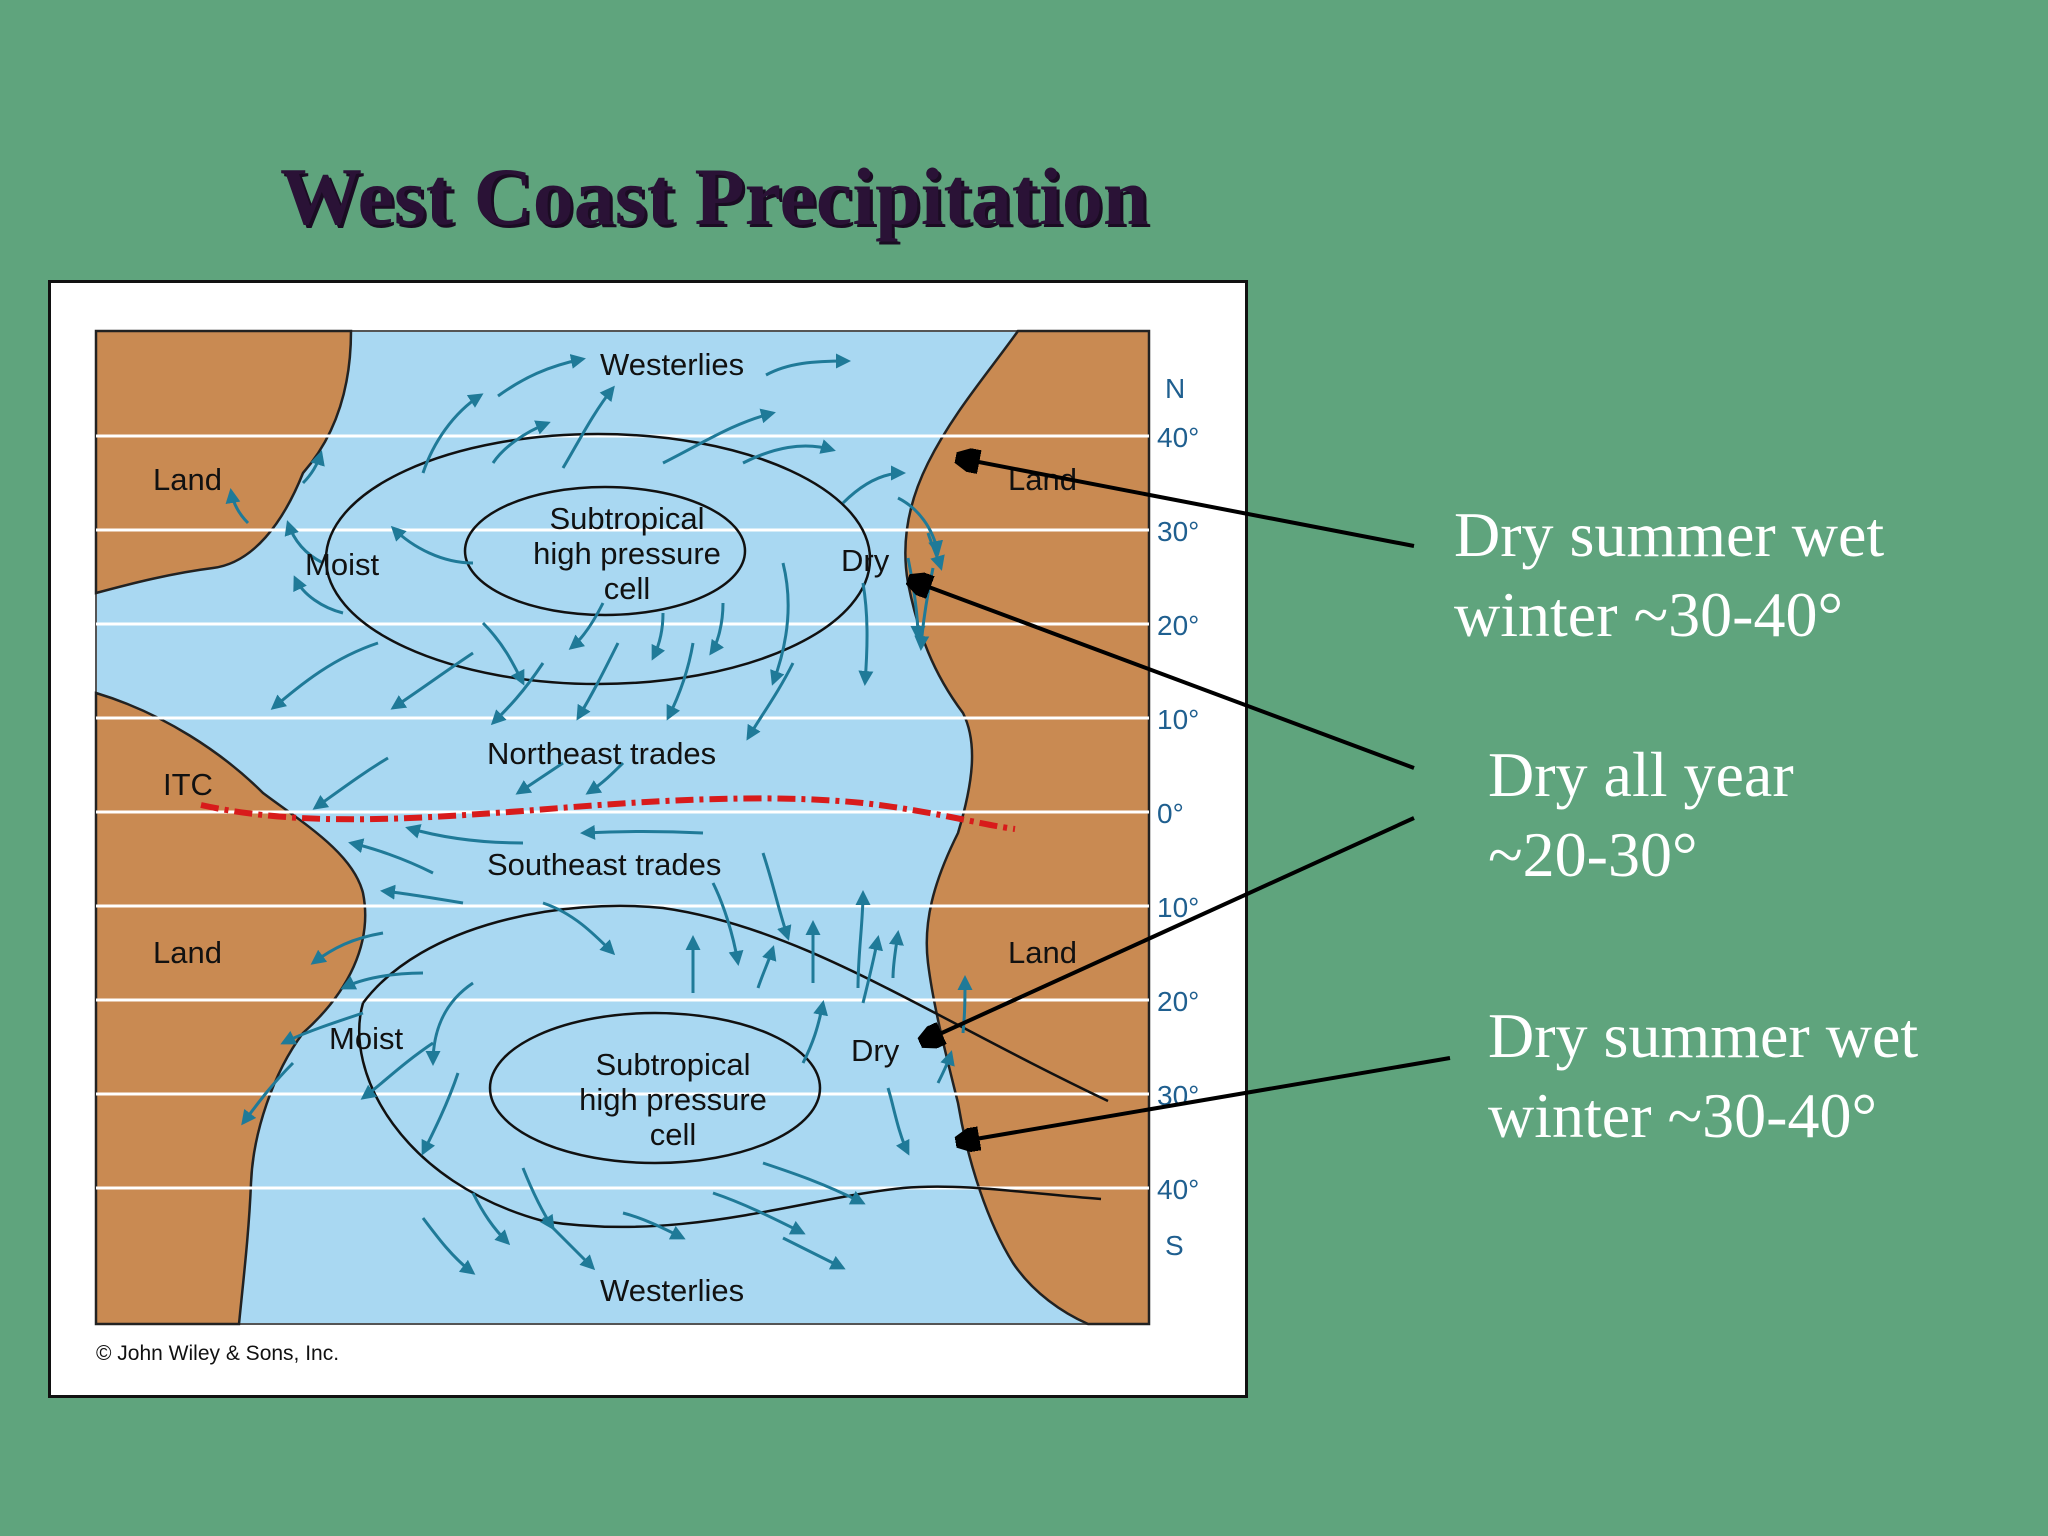 The height and width of the screenshot is (1536, 2048). I want to click on dry-label-north: Dry, so click(865, 560).